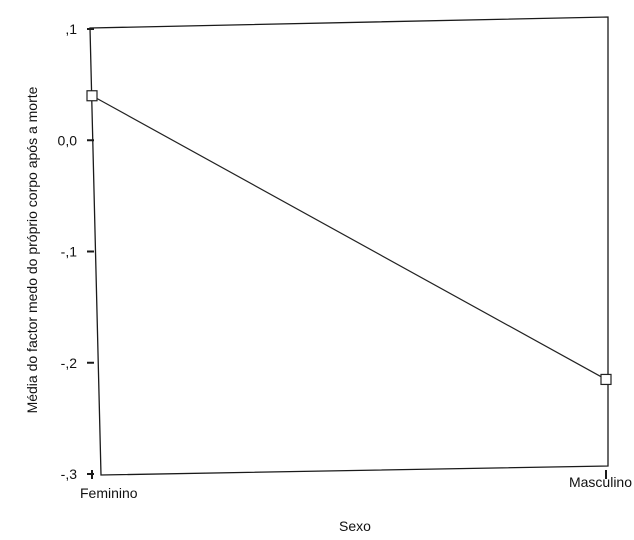 This screenshot has width=634, height=540. Describe the element at coordinates (69, 252) in the screenshot. I see `y-tick-label: -,1` at that location.